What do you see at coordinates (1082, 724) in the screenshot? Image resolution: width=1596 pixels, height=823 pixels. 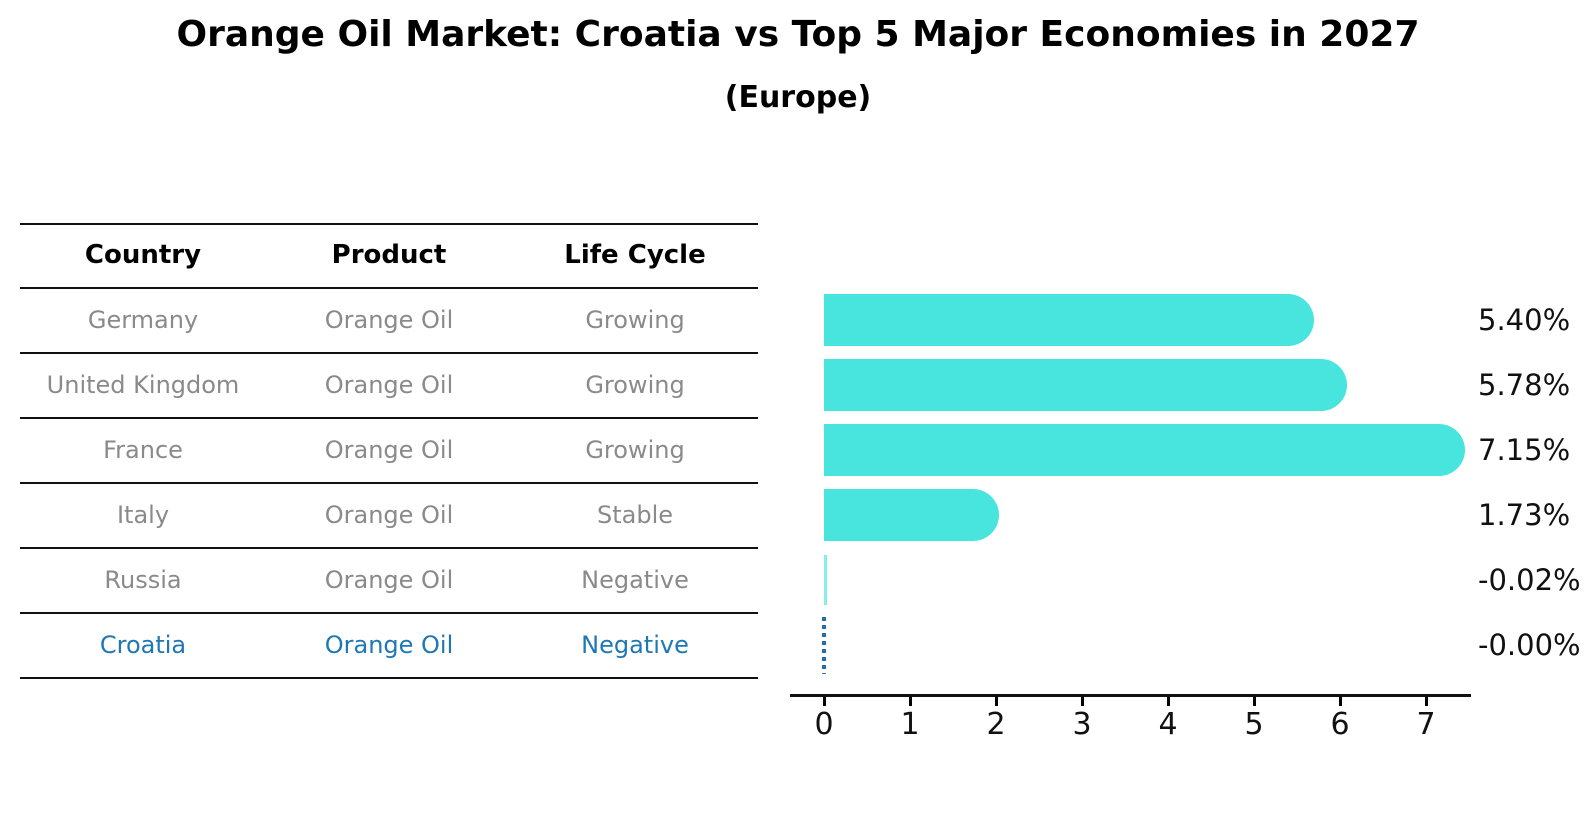 I see `x-axis-tick-label: 3` at bounding box center [1082, 724].